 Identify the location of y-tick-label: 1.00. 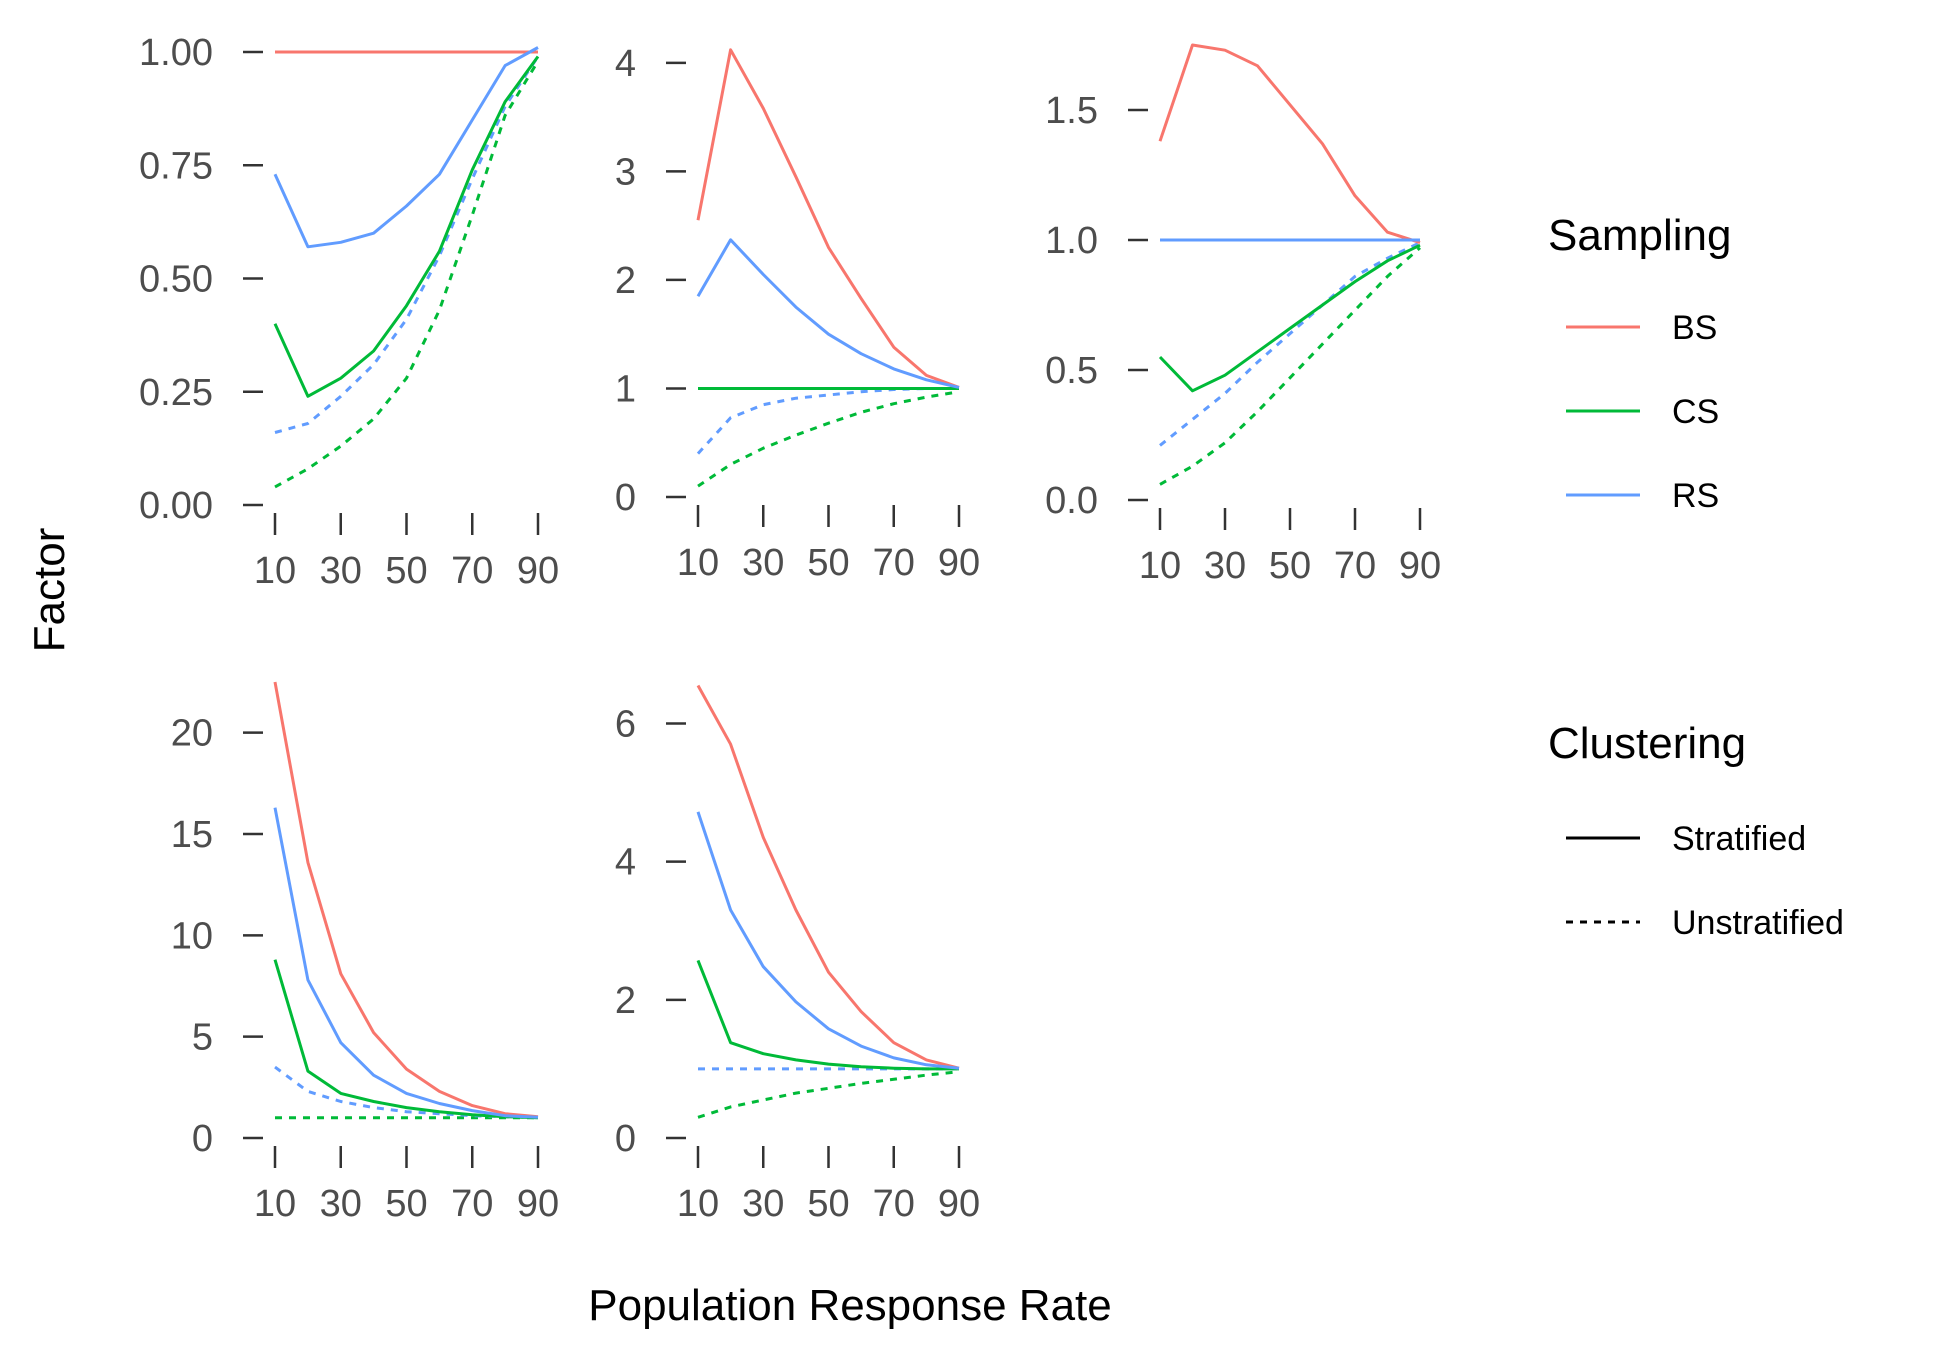
(176, 53).